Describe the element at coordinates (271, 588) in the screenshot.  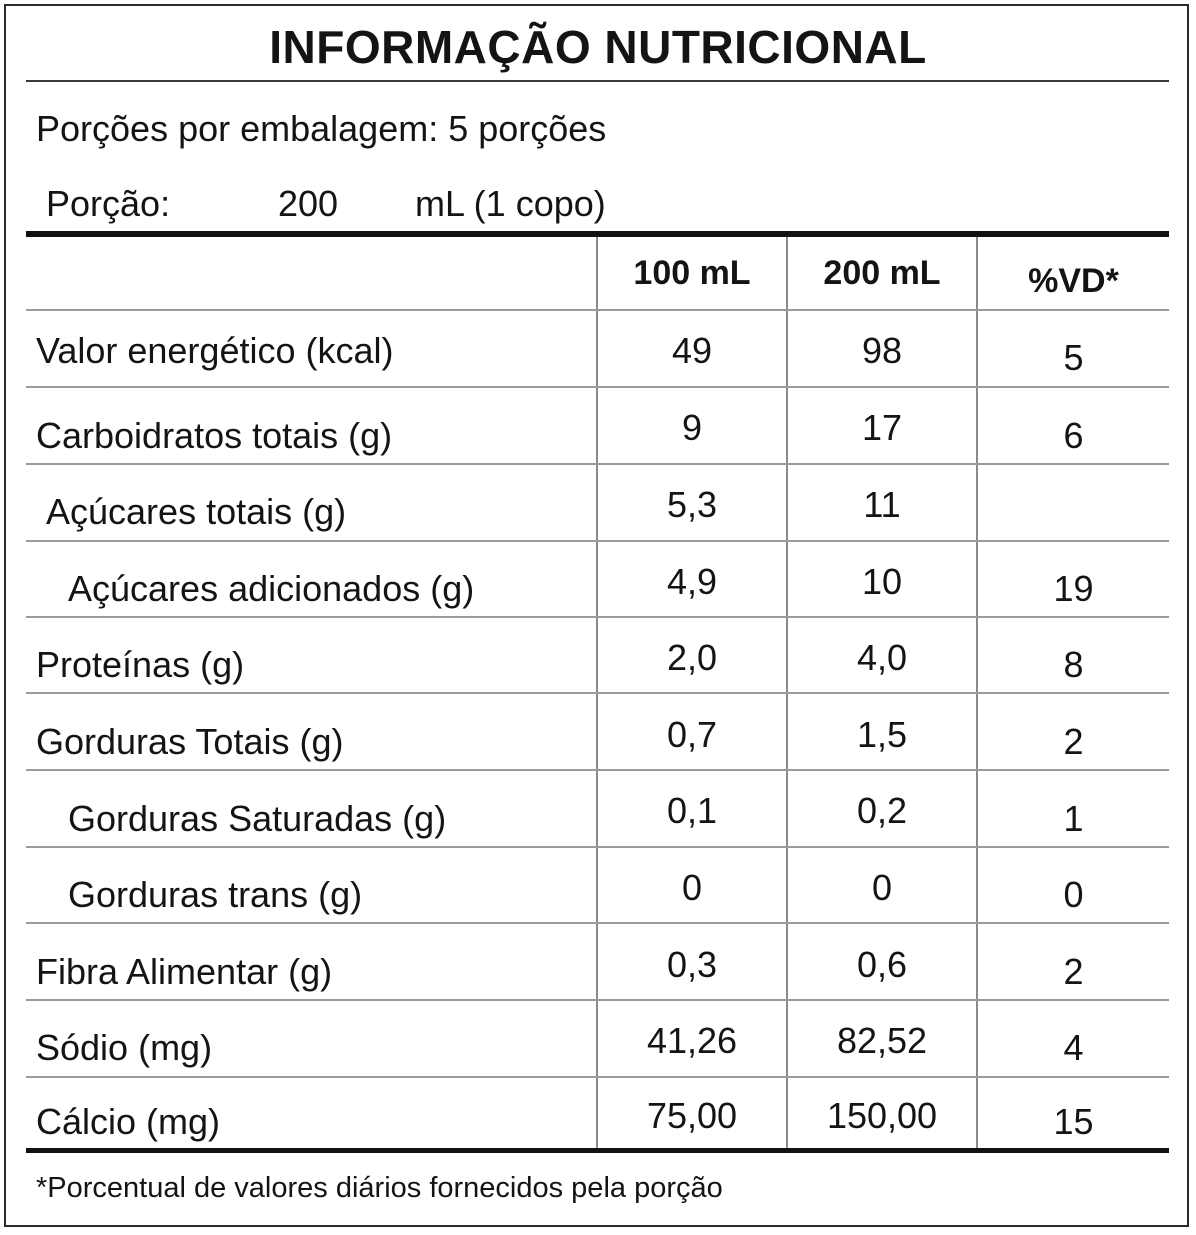
I see `row-label-added-sugars: Açúcares adicionados (g)` at that location.